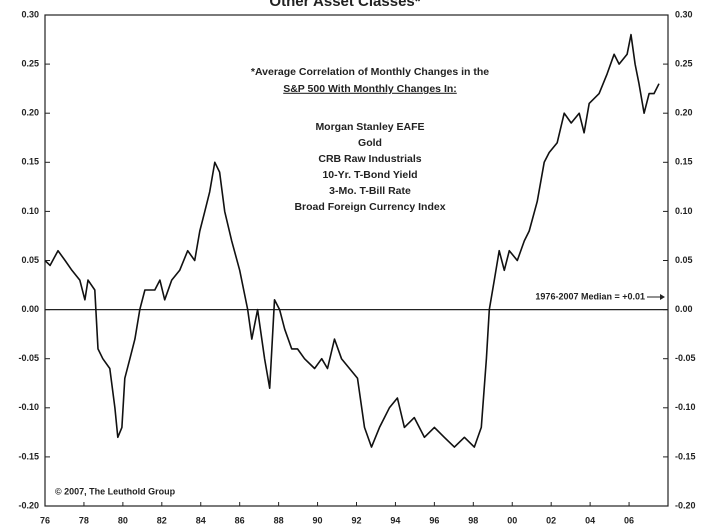 The image size is (709, 530). I want to click on y-tick-label: -0.20, so click(28, 505).